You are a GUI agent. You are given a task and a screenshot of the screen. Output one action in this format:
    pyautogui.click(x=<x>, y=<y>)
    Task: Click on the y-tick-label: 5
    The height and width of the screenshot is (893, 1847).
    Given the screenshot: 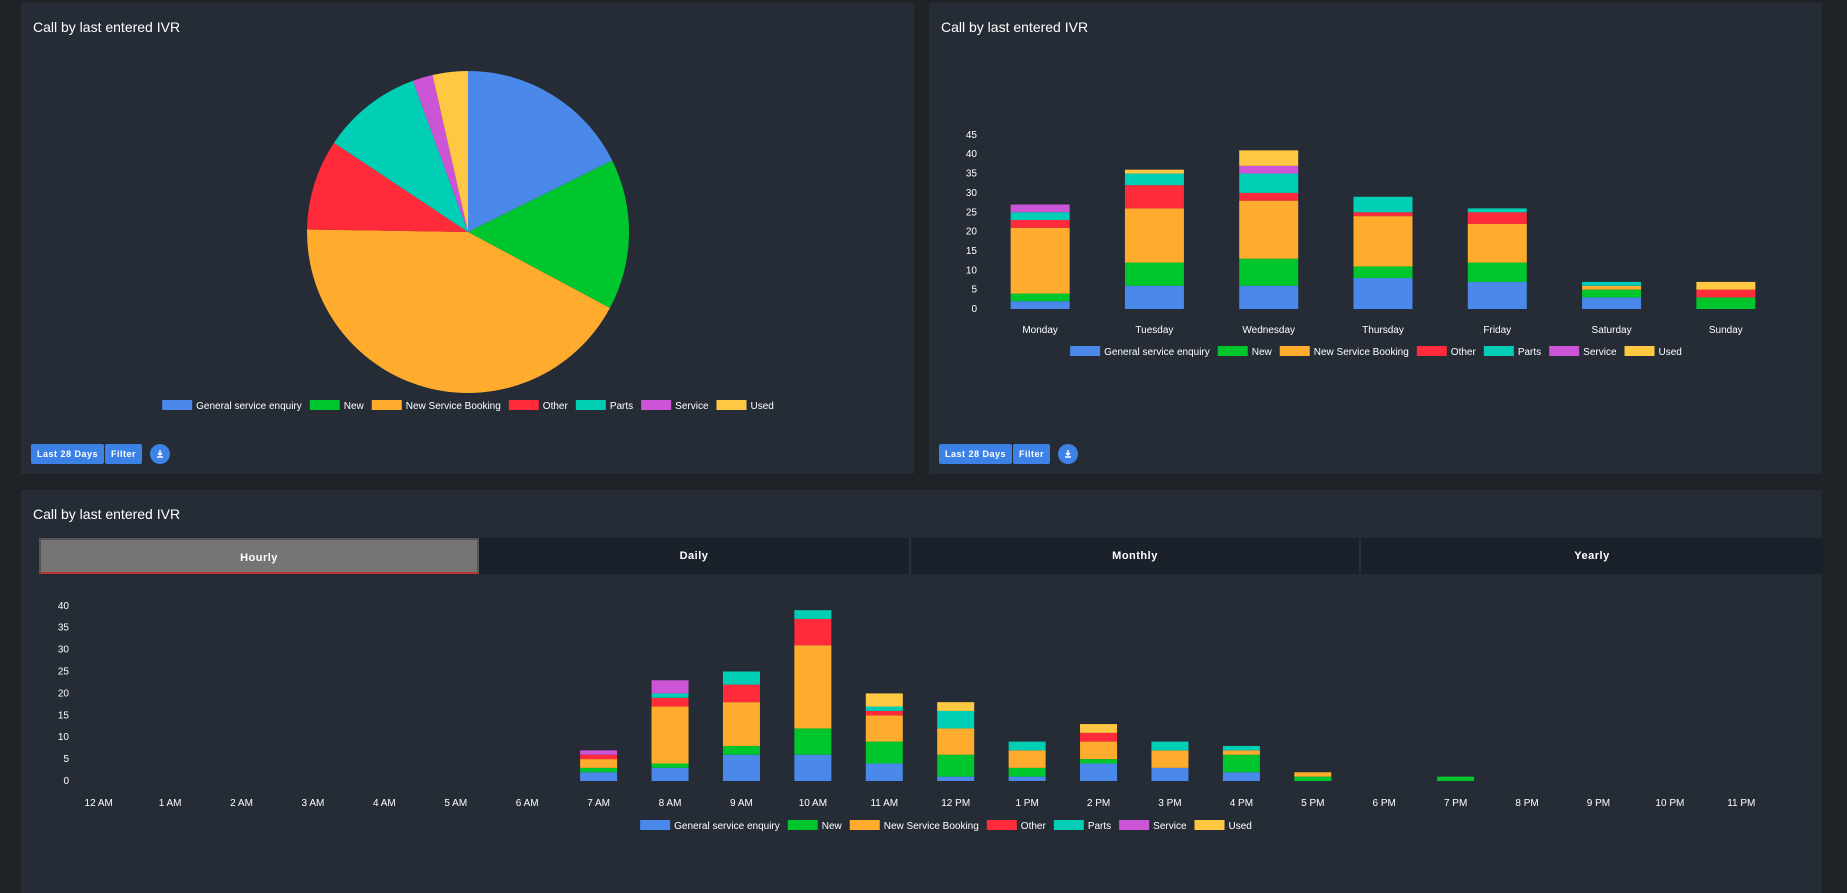 What is the action you would take?
    pyautogui.click(x=66, y=759)
    